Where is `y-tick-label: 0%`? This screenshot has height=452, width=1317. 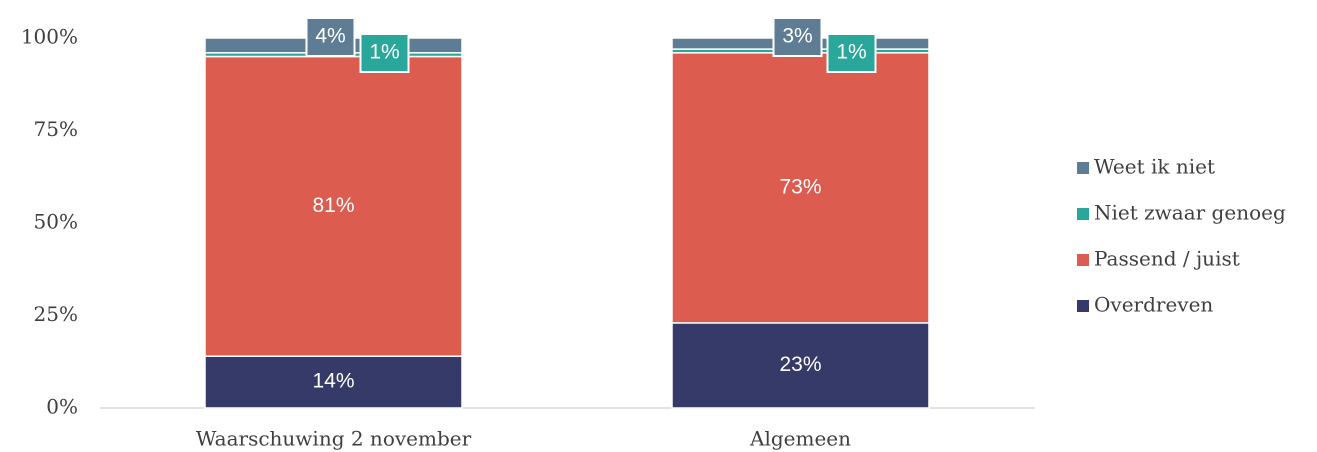
y-tick-label: 0% is located at coordinates (62, 407).